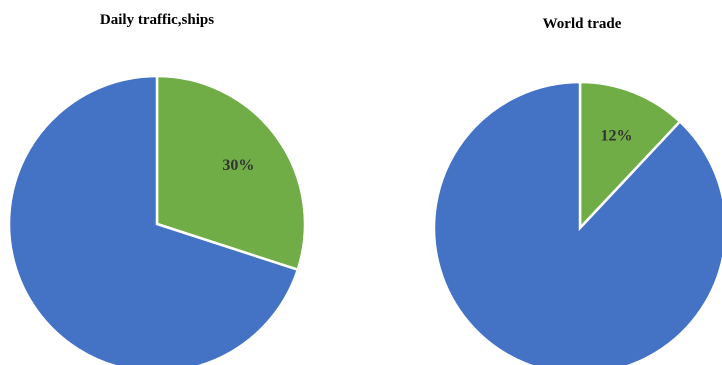 This screenshot has height=365, width=722. I want to click on chart-title: World trade, so click(582, 24).